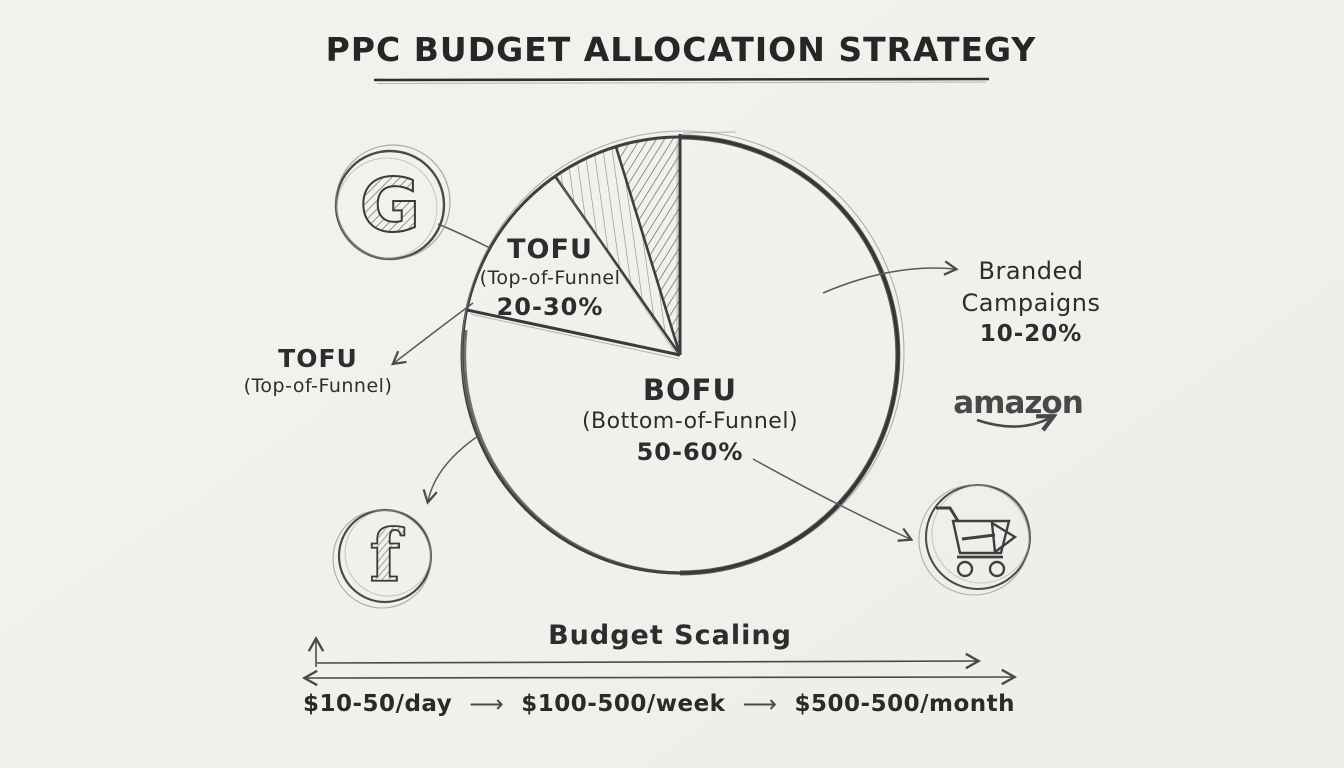 This screenshot has height=768, width=1344. What do you see at coordinates (387, 555) in the screenshot?
I see `facebook-letter: f` at bounding box center [387, 555].